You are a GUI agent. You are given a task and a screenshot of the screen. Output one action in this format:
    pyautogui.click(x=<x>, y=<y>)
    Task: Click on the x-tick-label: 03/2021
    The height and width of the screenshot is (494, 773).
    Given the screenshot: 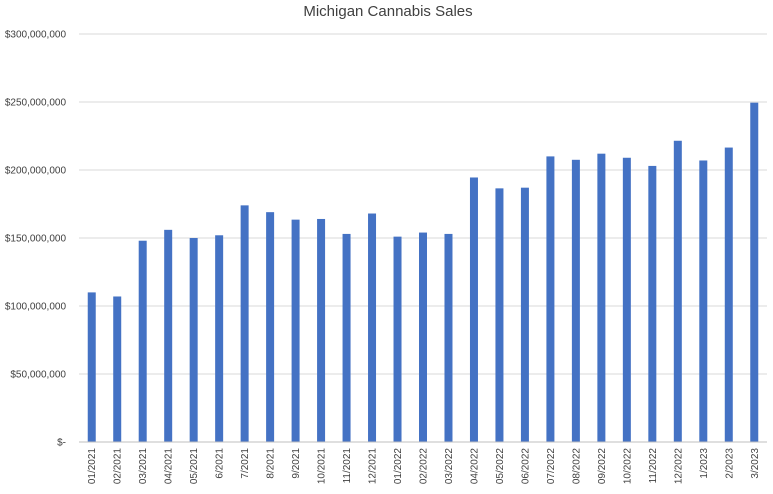 What is the action you would take?
    pyautogui.click(x=143, y=466)
    